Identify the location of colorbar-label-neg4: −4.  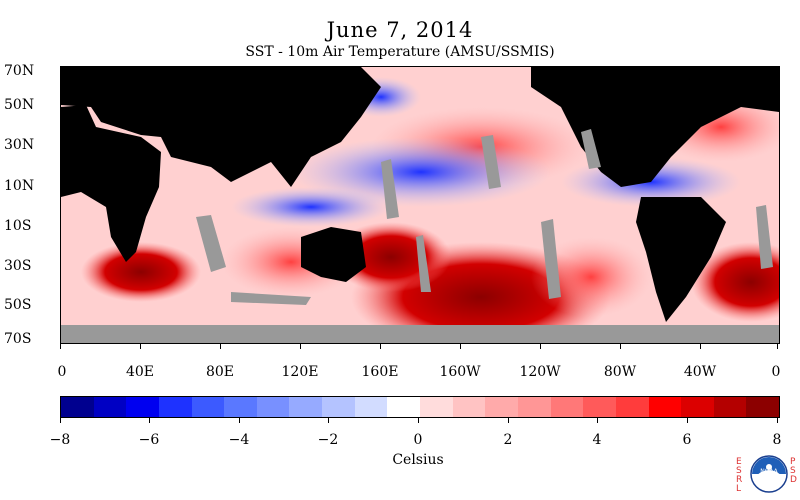
(239, 440).